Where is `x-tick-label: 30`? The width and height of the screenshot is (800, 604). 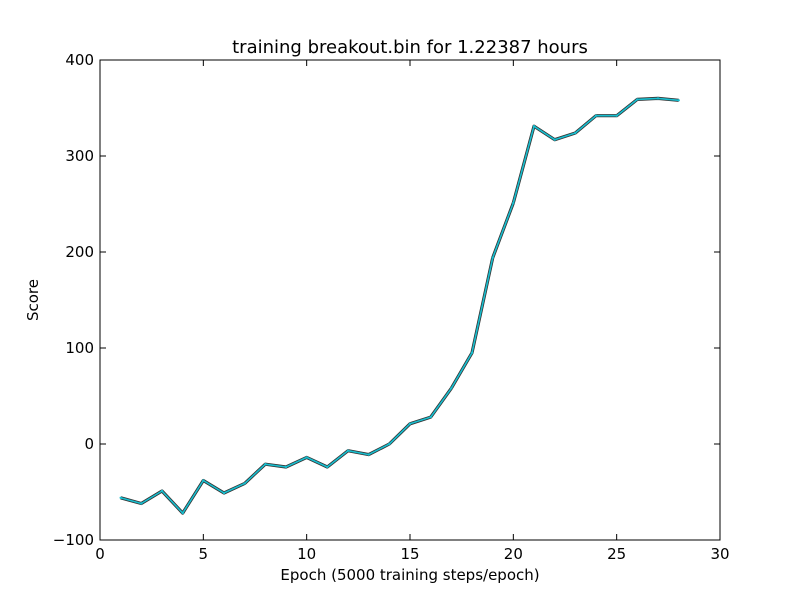 x-tick-label: 30 is located at coordinates (719, 554).